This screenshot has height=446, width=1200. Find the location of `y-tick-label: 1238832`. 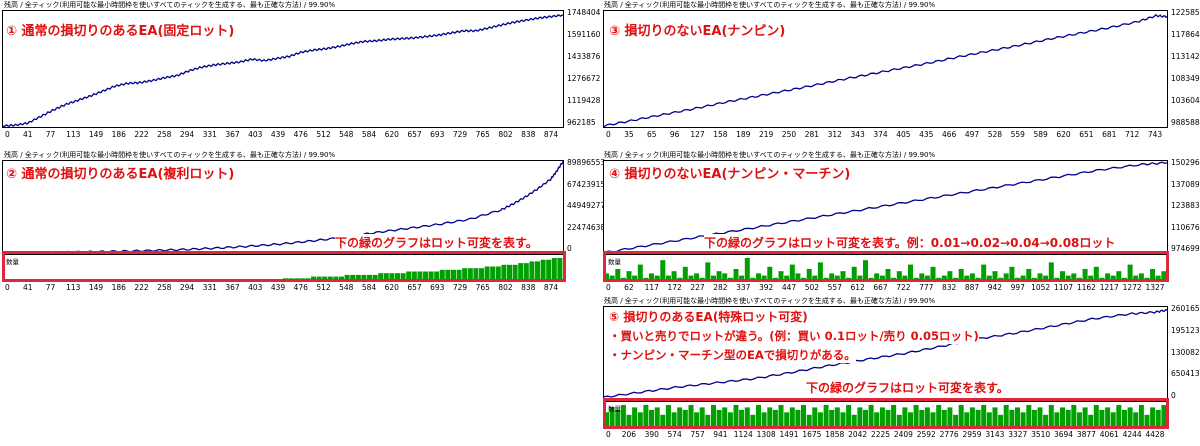

y-tick-label: 1238832 is located at coordinates (1185, 205).